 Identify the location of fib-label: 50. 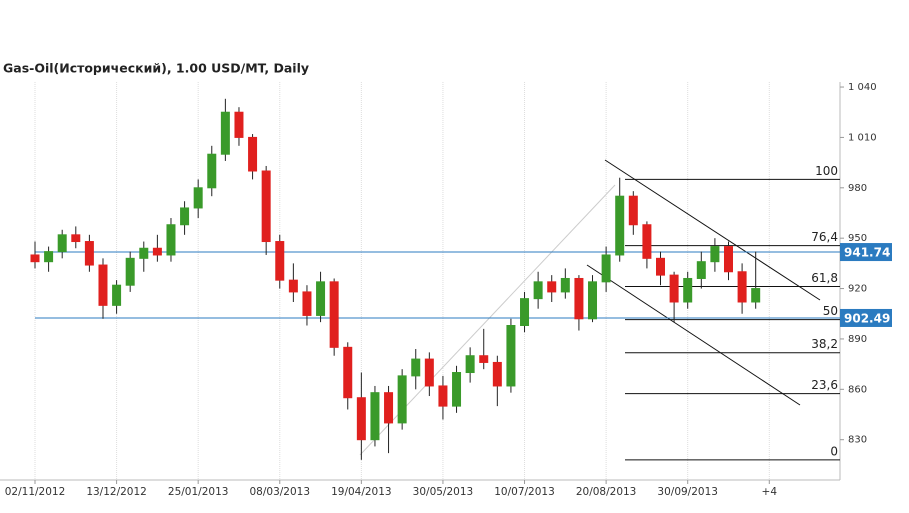
(830, 311).